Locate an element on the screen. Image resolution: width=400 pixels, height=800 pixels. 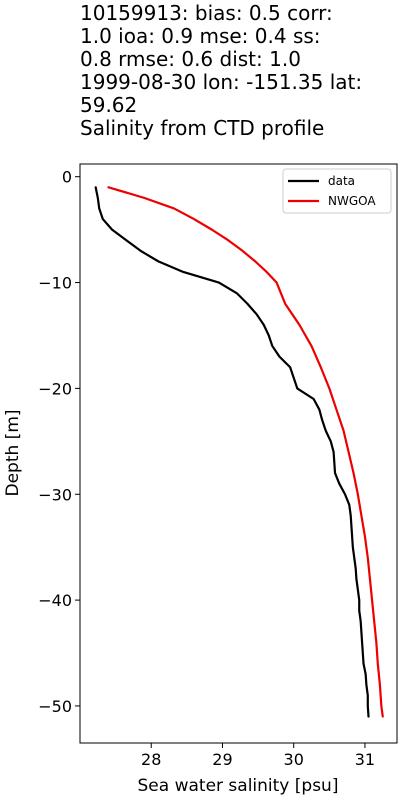
y-tick-label: −50 is located at coordinates (55, 706).